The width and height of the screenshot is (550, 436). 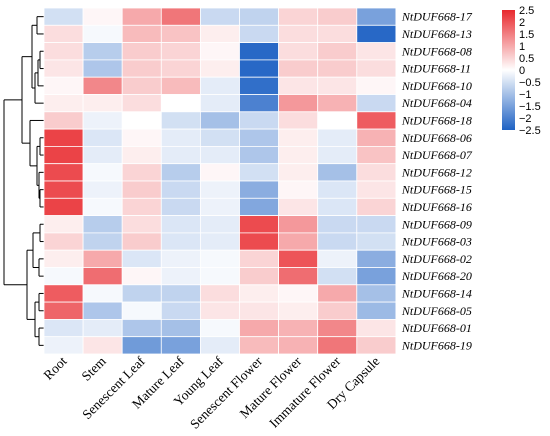 What do you see at coordinates (436, 242) in the screenshot?
I see `row-label: NtDUF668-03` at bounding box center [436, 242].